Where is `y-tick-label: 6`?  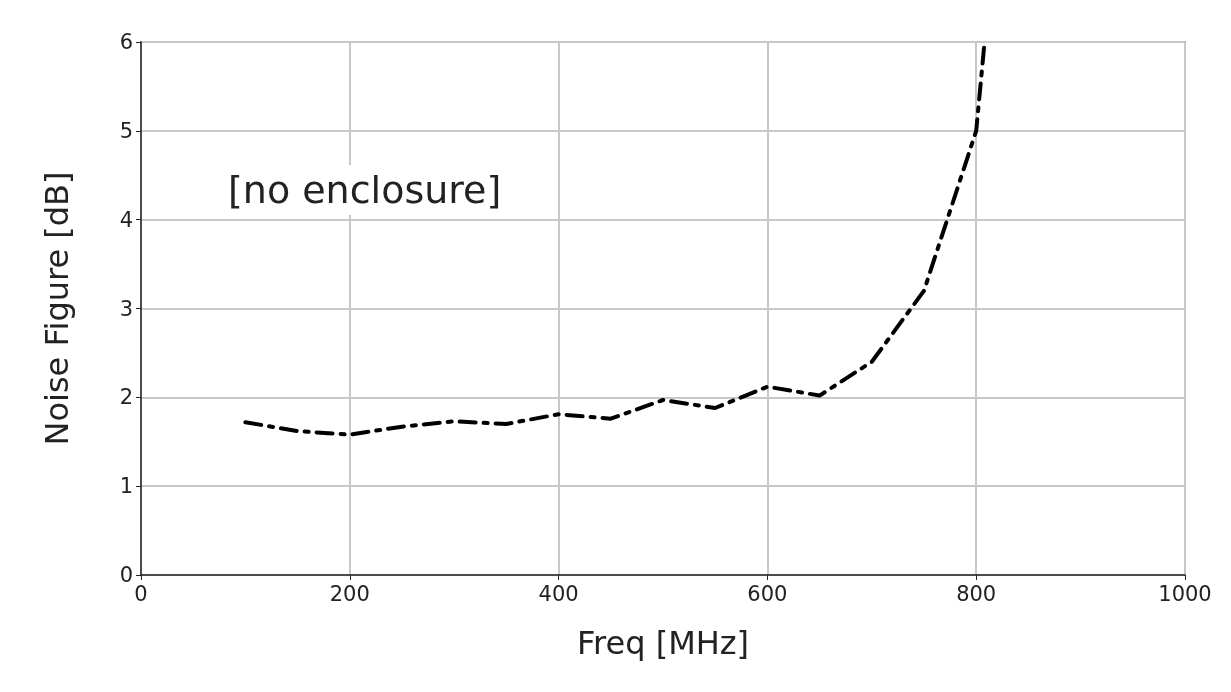
y-tick-label: 6 is located at coordinates (126, 42).